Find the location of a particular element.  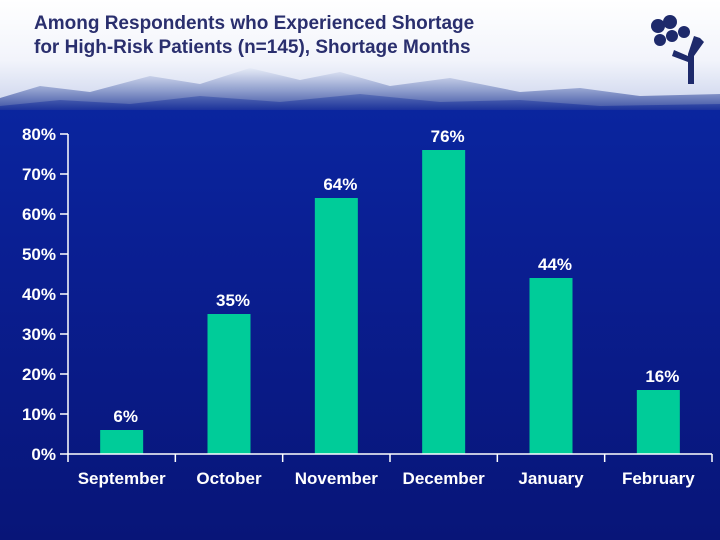

x-tick-label: February is located at coordinates (658, 478).